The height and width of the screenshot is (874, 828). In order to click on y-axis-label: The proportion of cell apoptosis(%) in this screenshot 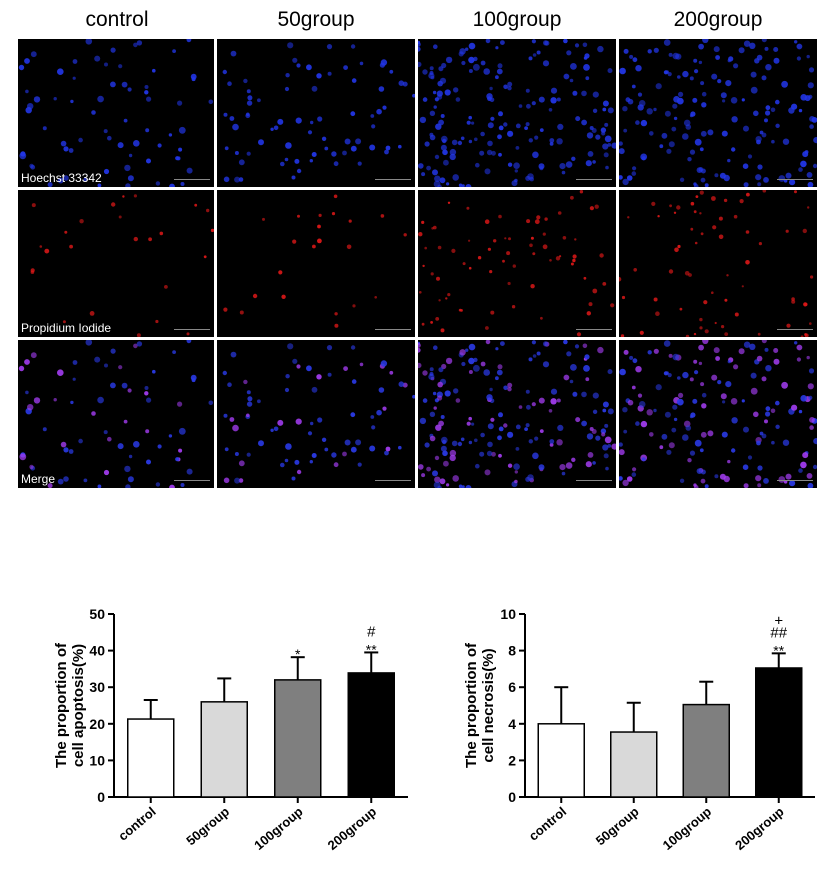, I will do `click(70, 705)`.